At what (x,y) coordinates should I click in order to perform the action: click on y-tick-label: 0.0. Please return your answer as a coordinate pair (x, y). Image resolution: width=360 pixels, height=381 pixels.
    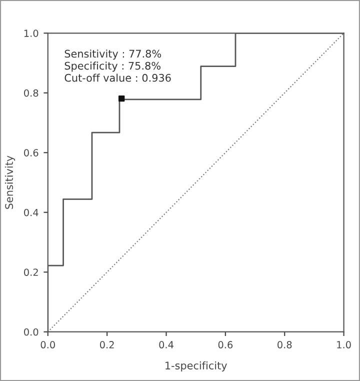
    Looking at the image, I should click on (31, 332).